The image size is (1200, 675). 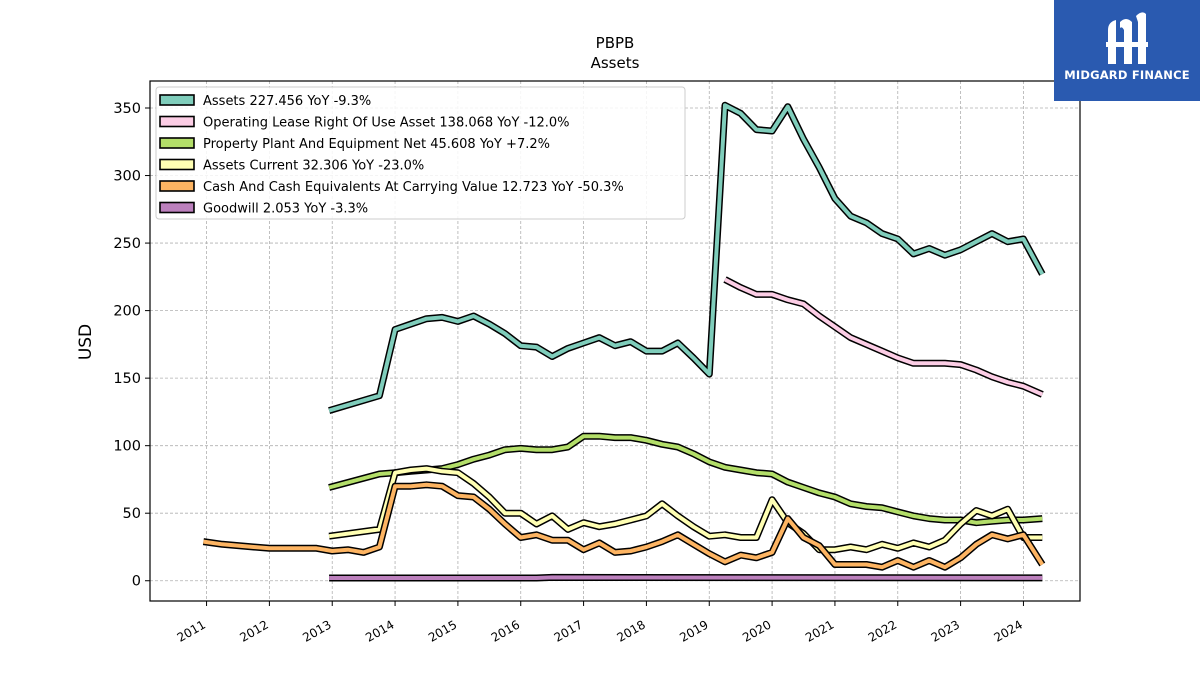 I want to click on series-outline, so click(x=624, y=526).